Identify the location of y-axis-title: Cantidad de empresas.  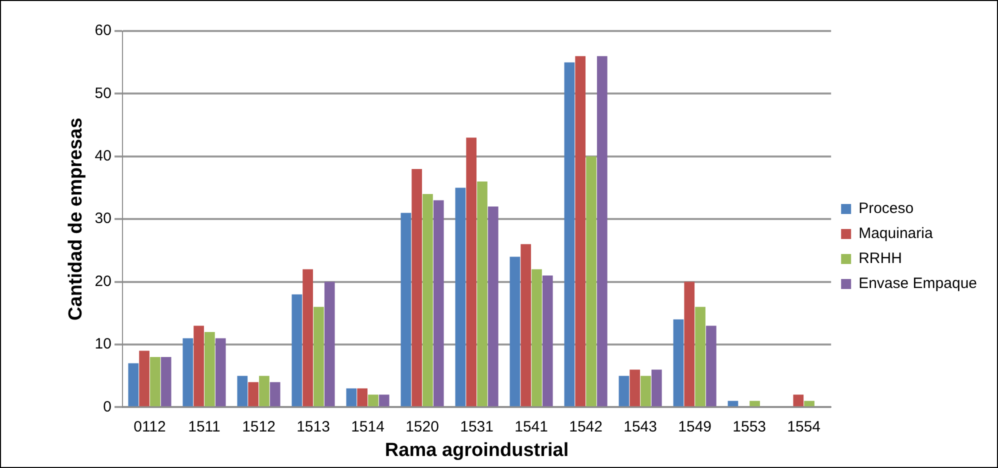
(76, 219).